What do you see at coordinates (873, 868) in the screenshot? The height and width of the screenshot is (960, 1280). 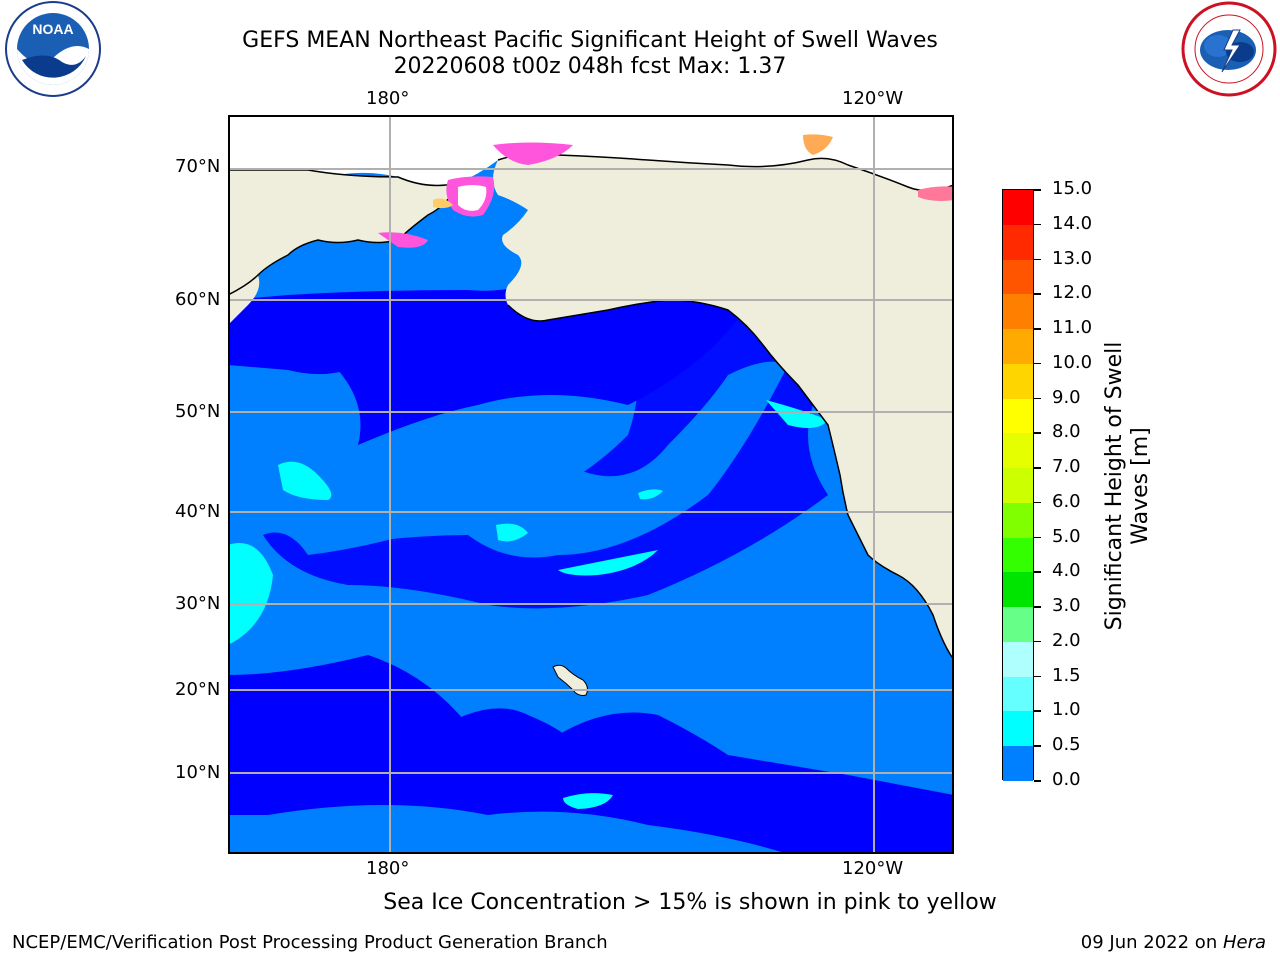 I see `lon-label-bottom-120w: 120°W` at bounding box center [873, 868].